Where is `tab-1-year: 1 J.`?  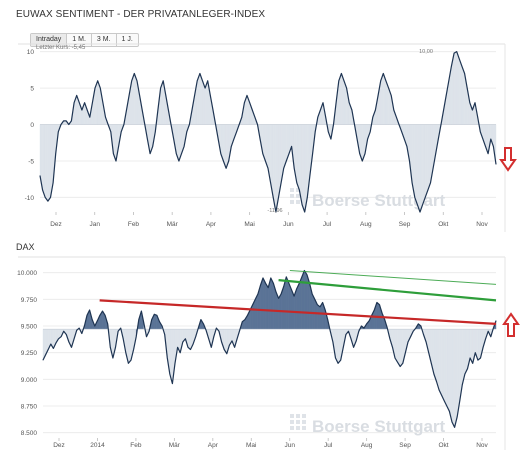 tab-1-year: 1 J. is located at coordinates (127, 39).